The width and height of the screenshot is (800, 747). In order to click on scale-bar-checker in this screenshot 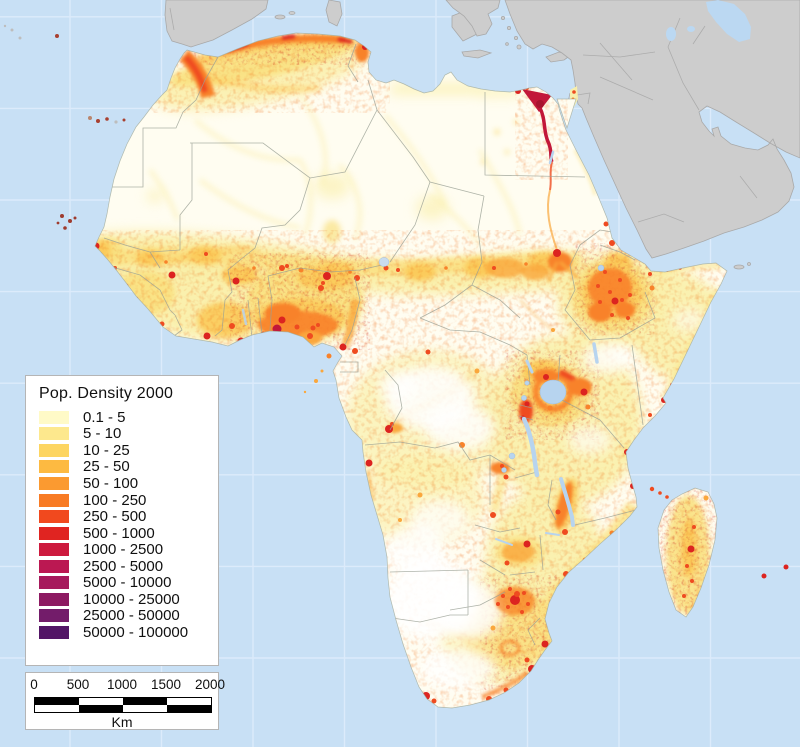, I will do `click(123, 705)`.